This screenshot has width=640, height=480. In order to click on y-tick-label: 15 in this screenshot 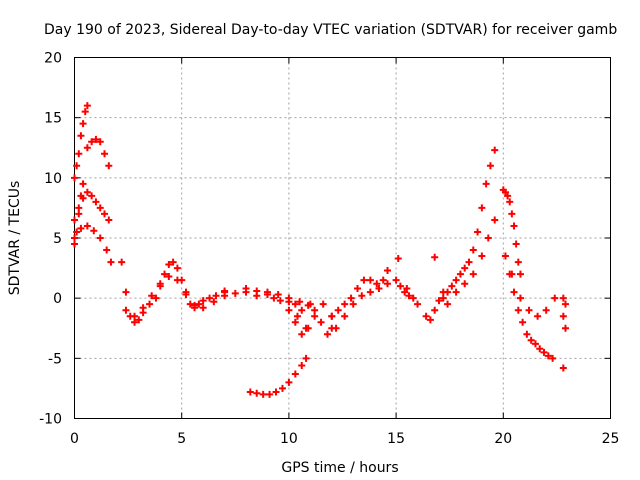, I will do `click(53, 119)`.